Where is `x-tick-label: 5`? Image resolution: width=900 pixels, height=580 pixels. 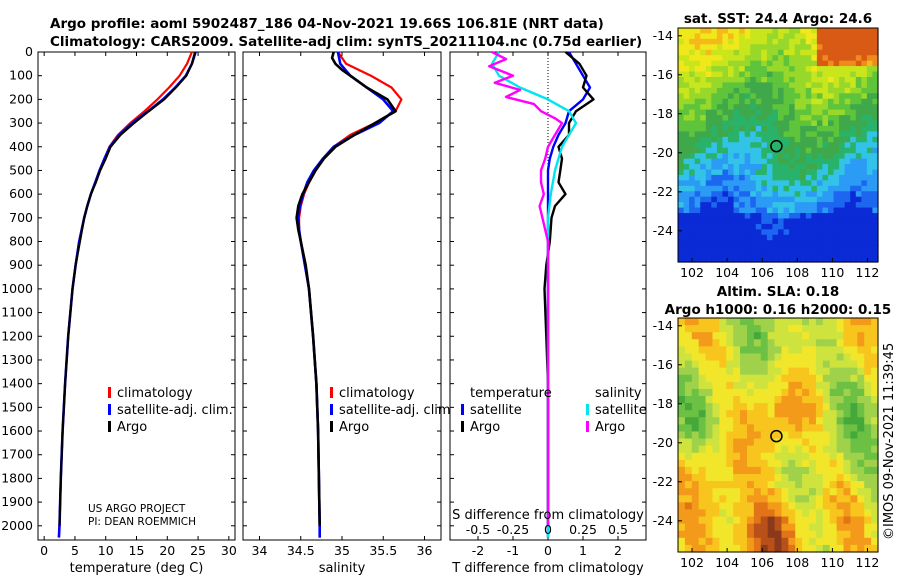
x-tick-label: 5 is located at coordinates (75, 550).